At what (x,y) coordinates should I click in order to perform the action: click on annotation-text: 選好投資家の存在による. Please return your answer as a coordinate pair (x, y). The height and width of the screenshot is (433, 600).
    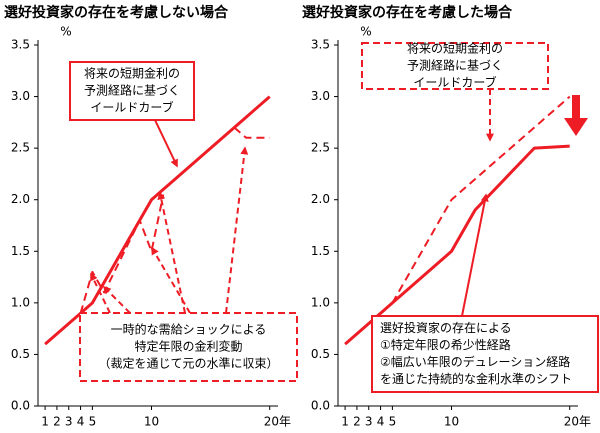
    Looking at the image, I should click on (446, 327).